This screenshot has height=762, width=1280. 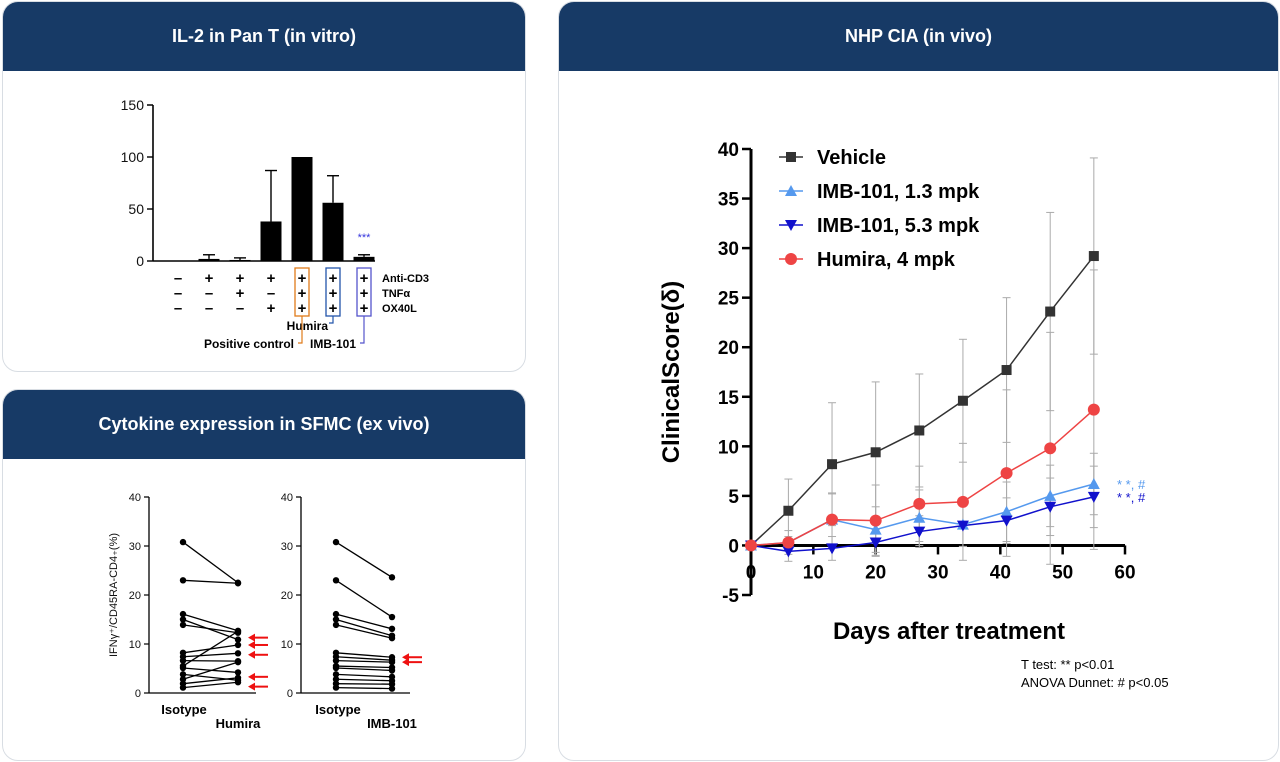 I want to click on series-line, so click(x=922, y=515).